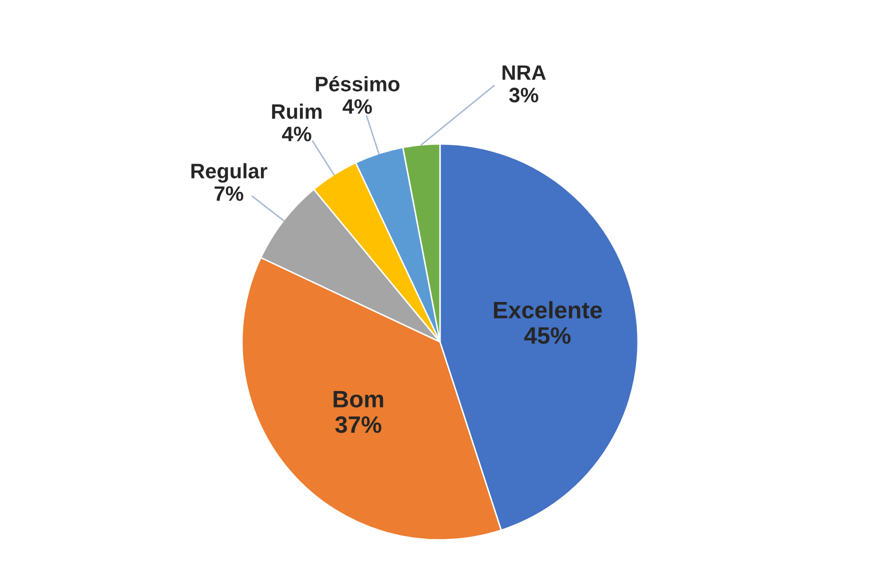 The image size is (880, 561). I want to click on slice-label: Péssimo, so click(358, 84).